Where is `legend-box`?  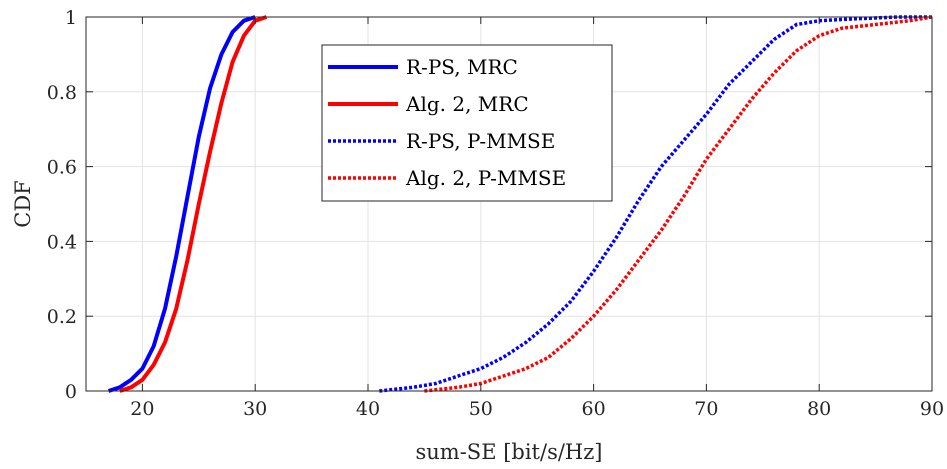
legend-box is located at coordinates (467, 123).